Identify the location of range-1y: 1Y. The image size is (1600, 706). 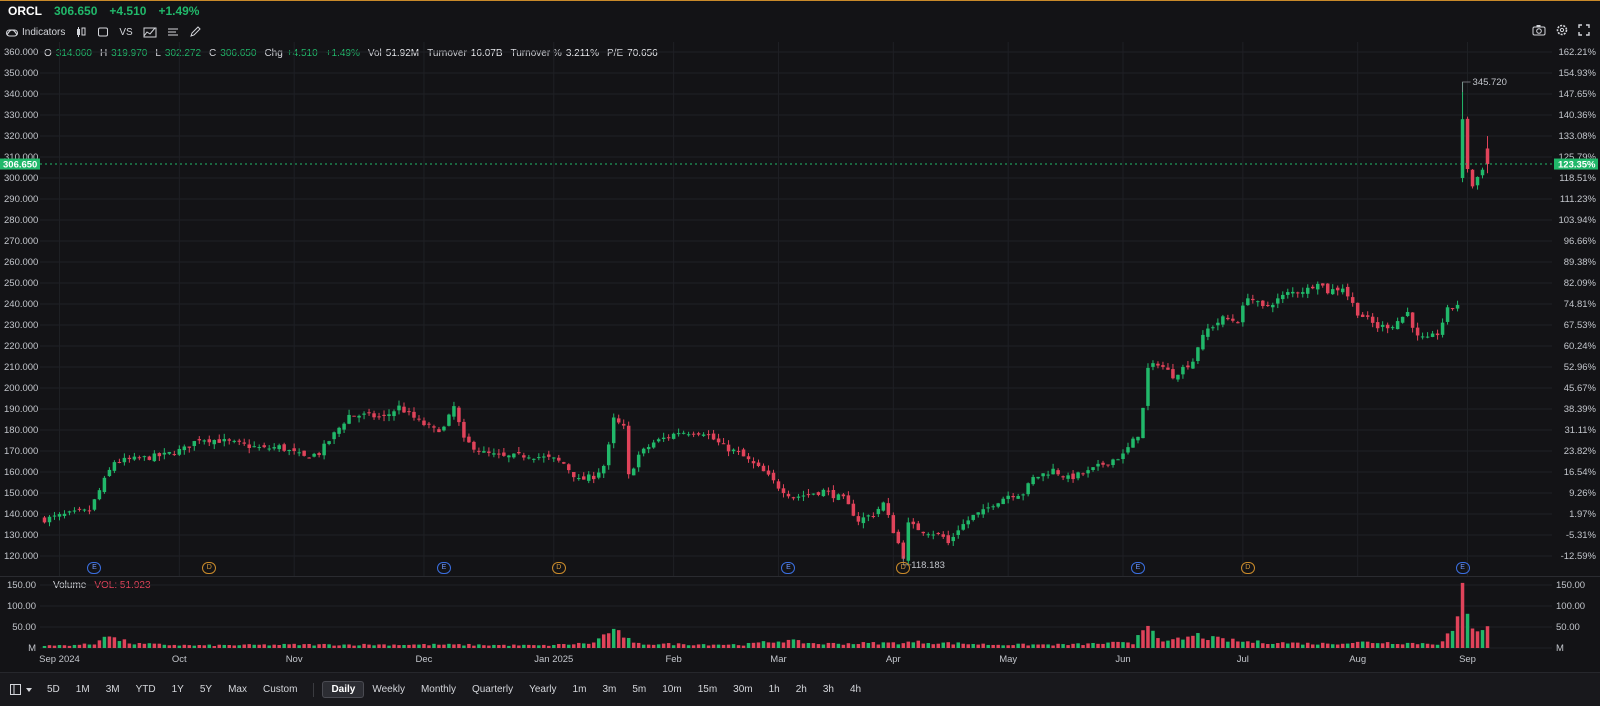
(177, 689).